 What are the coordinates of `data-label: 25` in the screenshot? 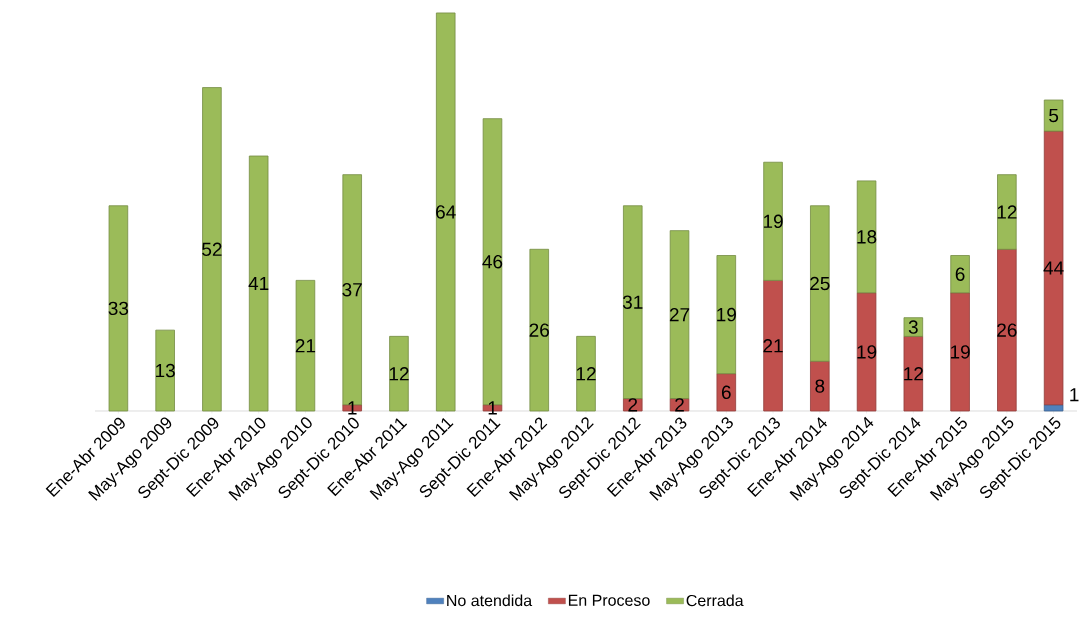 It's located at (820, 283).